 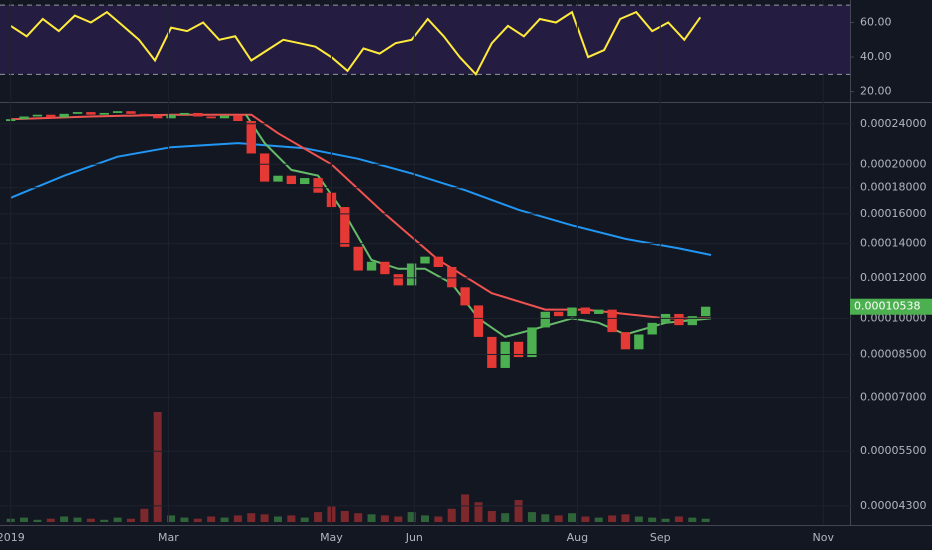 What do you see at coordinates (168, 537) in the screenshot?
I see `x-tick-label: Mar` at bounding box center [168, 537].